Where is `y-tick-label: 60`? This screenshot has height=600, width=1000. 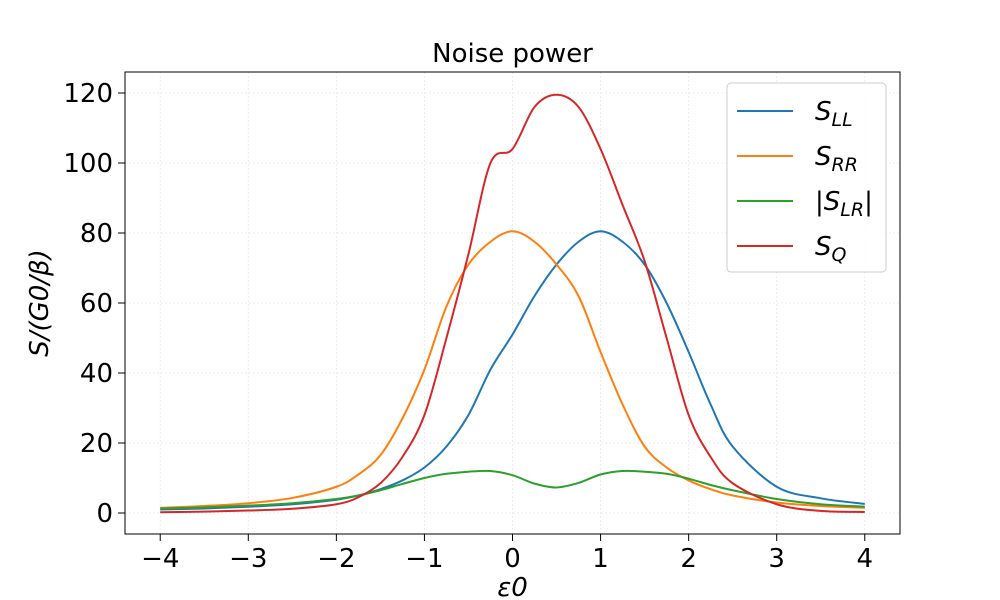
y-tick-label: 60 is located at coordinates (96, 304).